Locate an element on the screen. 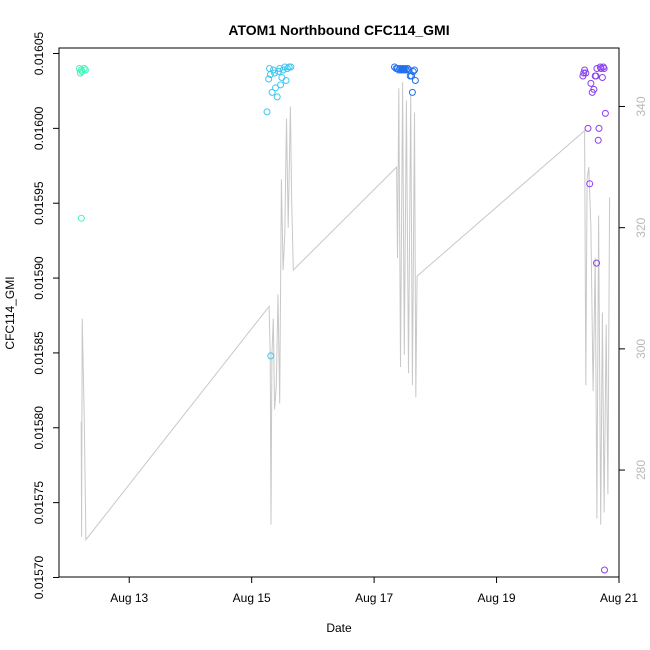  y-left-tick-label: 0.01570 is located at coordinates (39, 577).